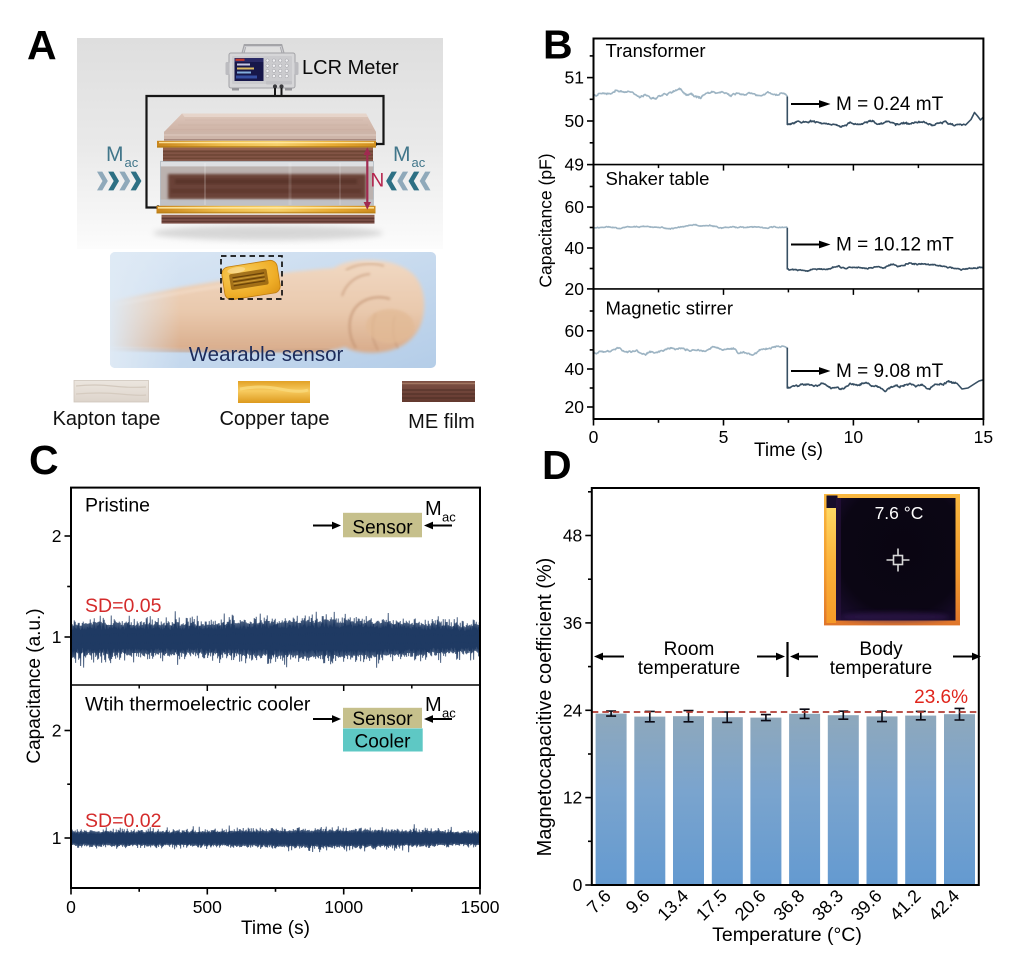 This screenshot has height=974, width=1028. What do you see at coordinates (42, 45) in the screenshot?
I see `svg-text: A` at bounding box center [42, 45].